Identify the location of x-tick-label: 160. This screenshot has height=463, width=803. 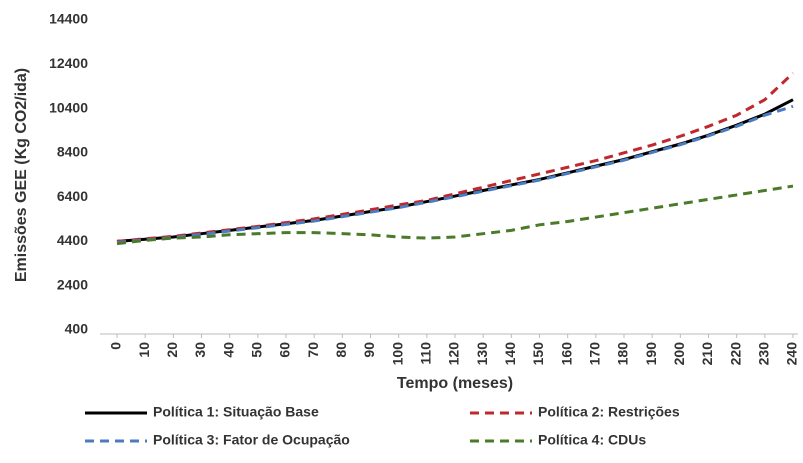
(566, 354).